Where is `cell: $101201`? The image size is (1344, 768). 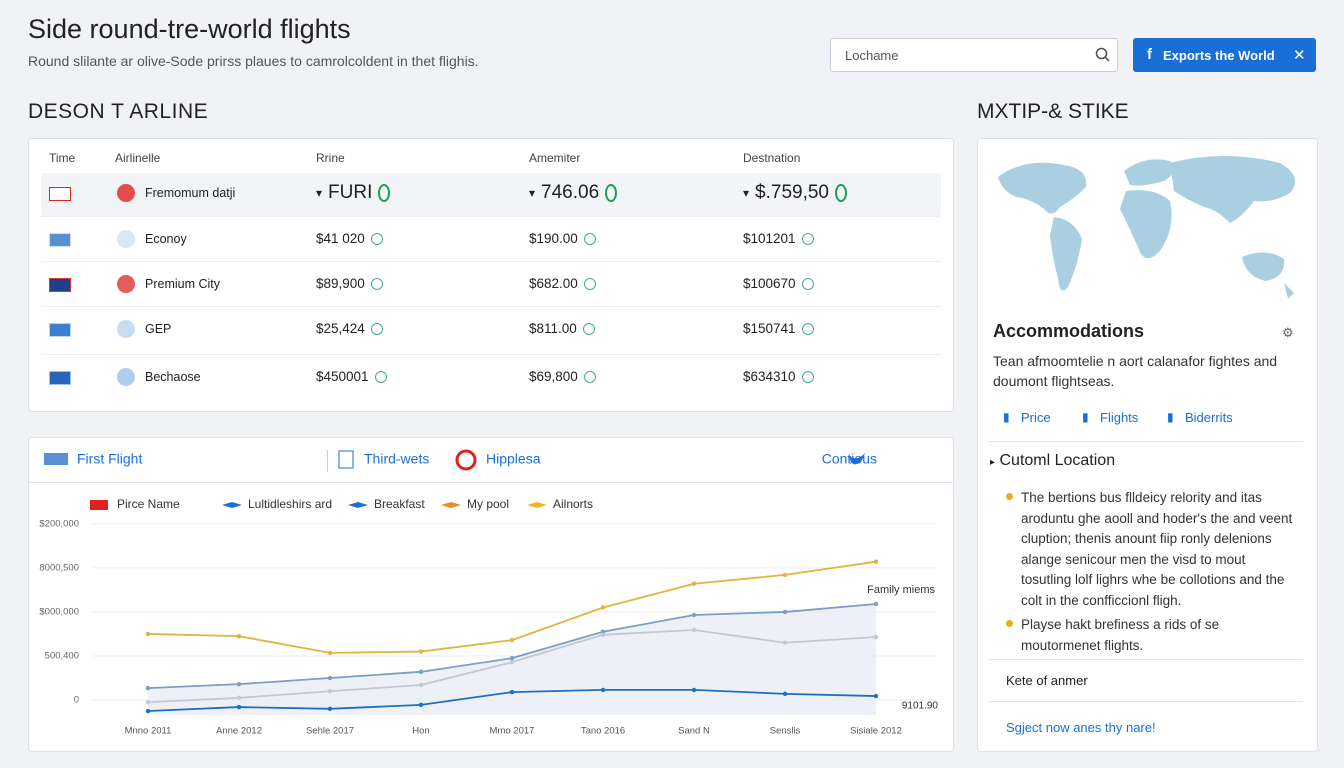 cell: $101201 is located at coordinates (778, 238).